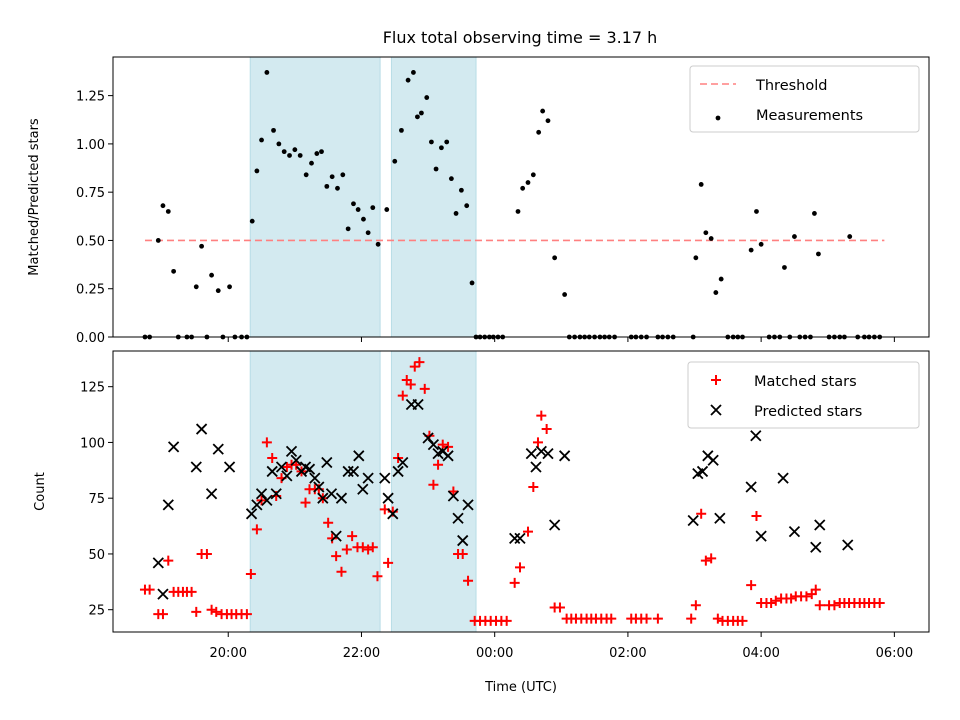 The height and width of the screenshot is (720, 960). What do you see at coordinates (808, 412) in the screenshot?
I see `legend-label: Predicted stars` at bounding box center [808, 412].